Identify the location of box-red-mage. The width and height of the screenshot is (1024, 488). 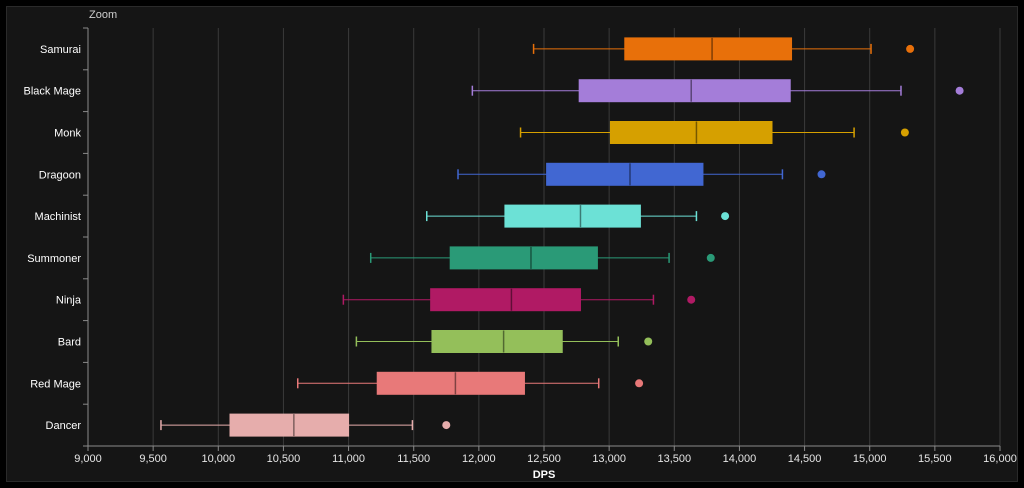
(470, 383).